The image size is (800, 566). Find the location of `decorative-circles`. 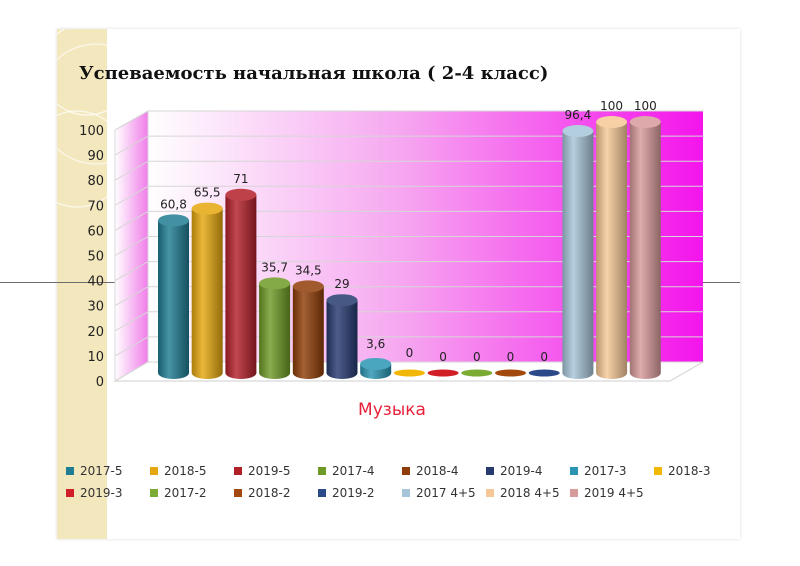

decorative-circles is located at coordinates (82, 118).